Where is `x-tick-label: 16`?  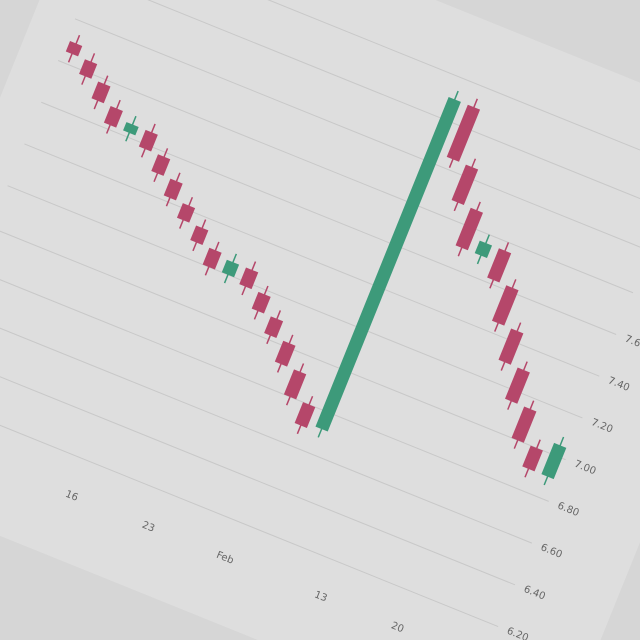 x-tick-label: 16 is located at coordinates (72, 496).